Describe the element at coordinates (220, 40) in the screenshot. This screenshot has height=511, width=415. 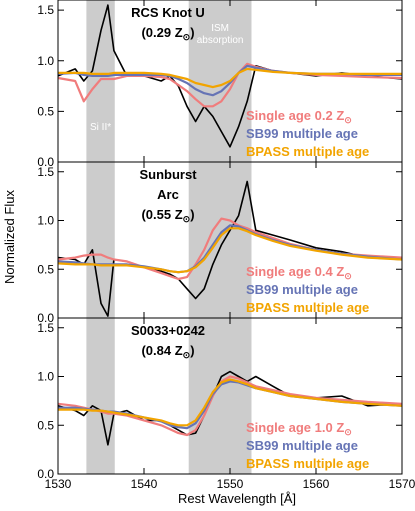
I see `band-label-ism: absorption` at that location.